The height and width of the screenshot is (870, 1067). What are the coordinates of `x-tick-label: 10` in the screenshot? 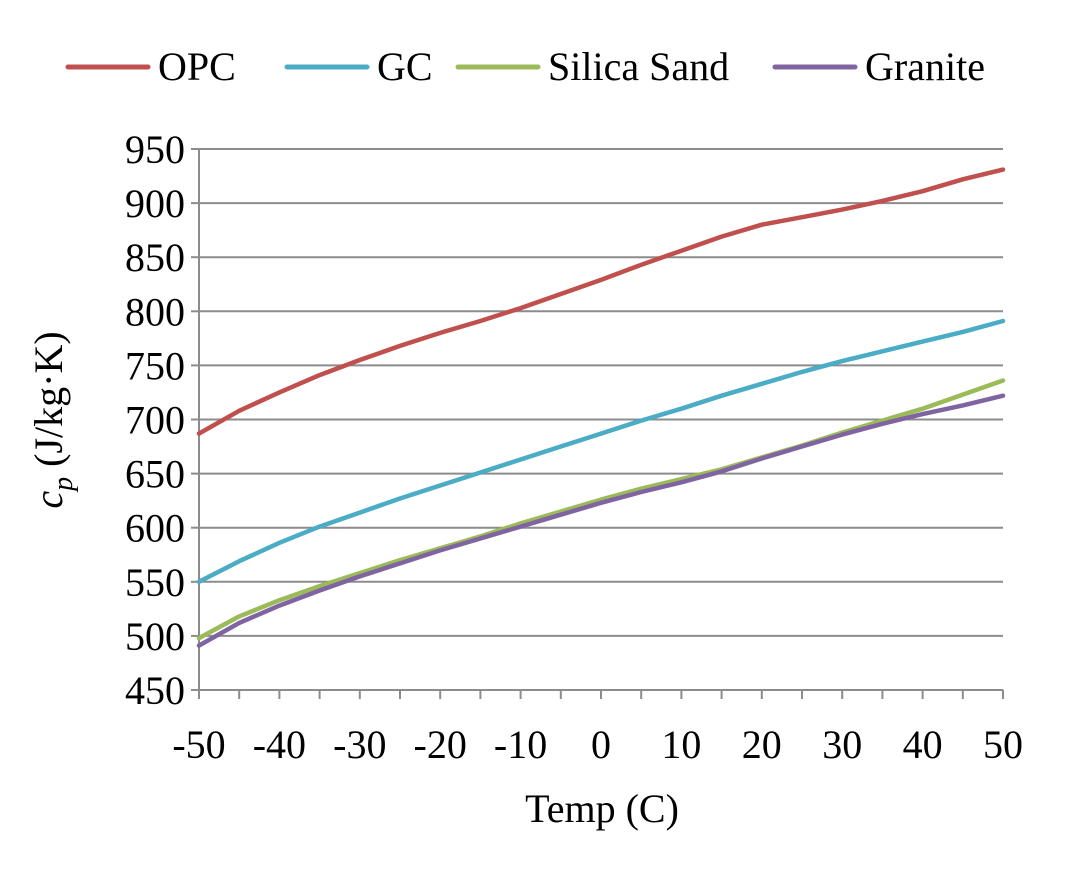 It's located at (681, 744).